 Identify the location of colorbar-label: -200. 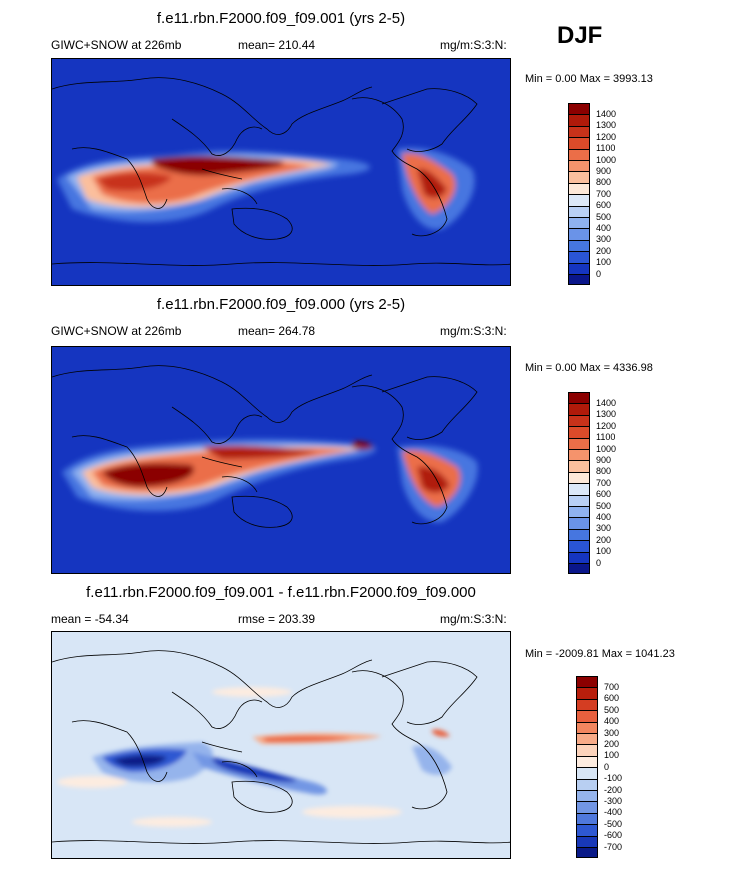
(613, 789).